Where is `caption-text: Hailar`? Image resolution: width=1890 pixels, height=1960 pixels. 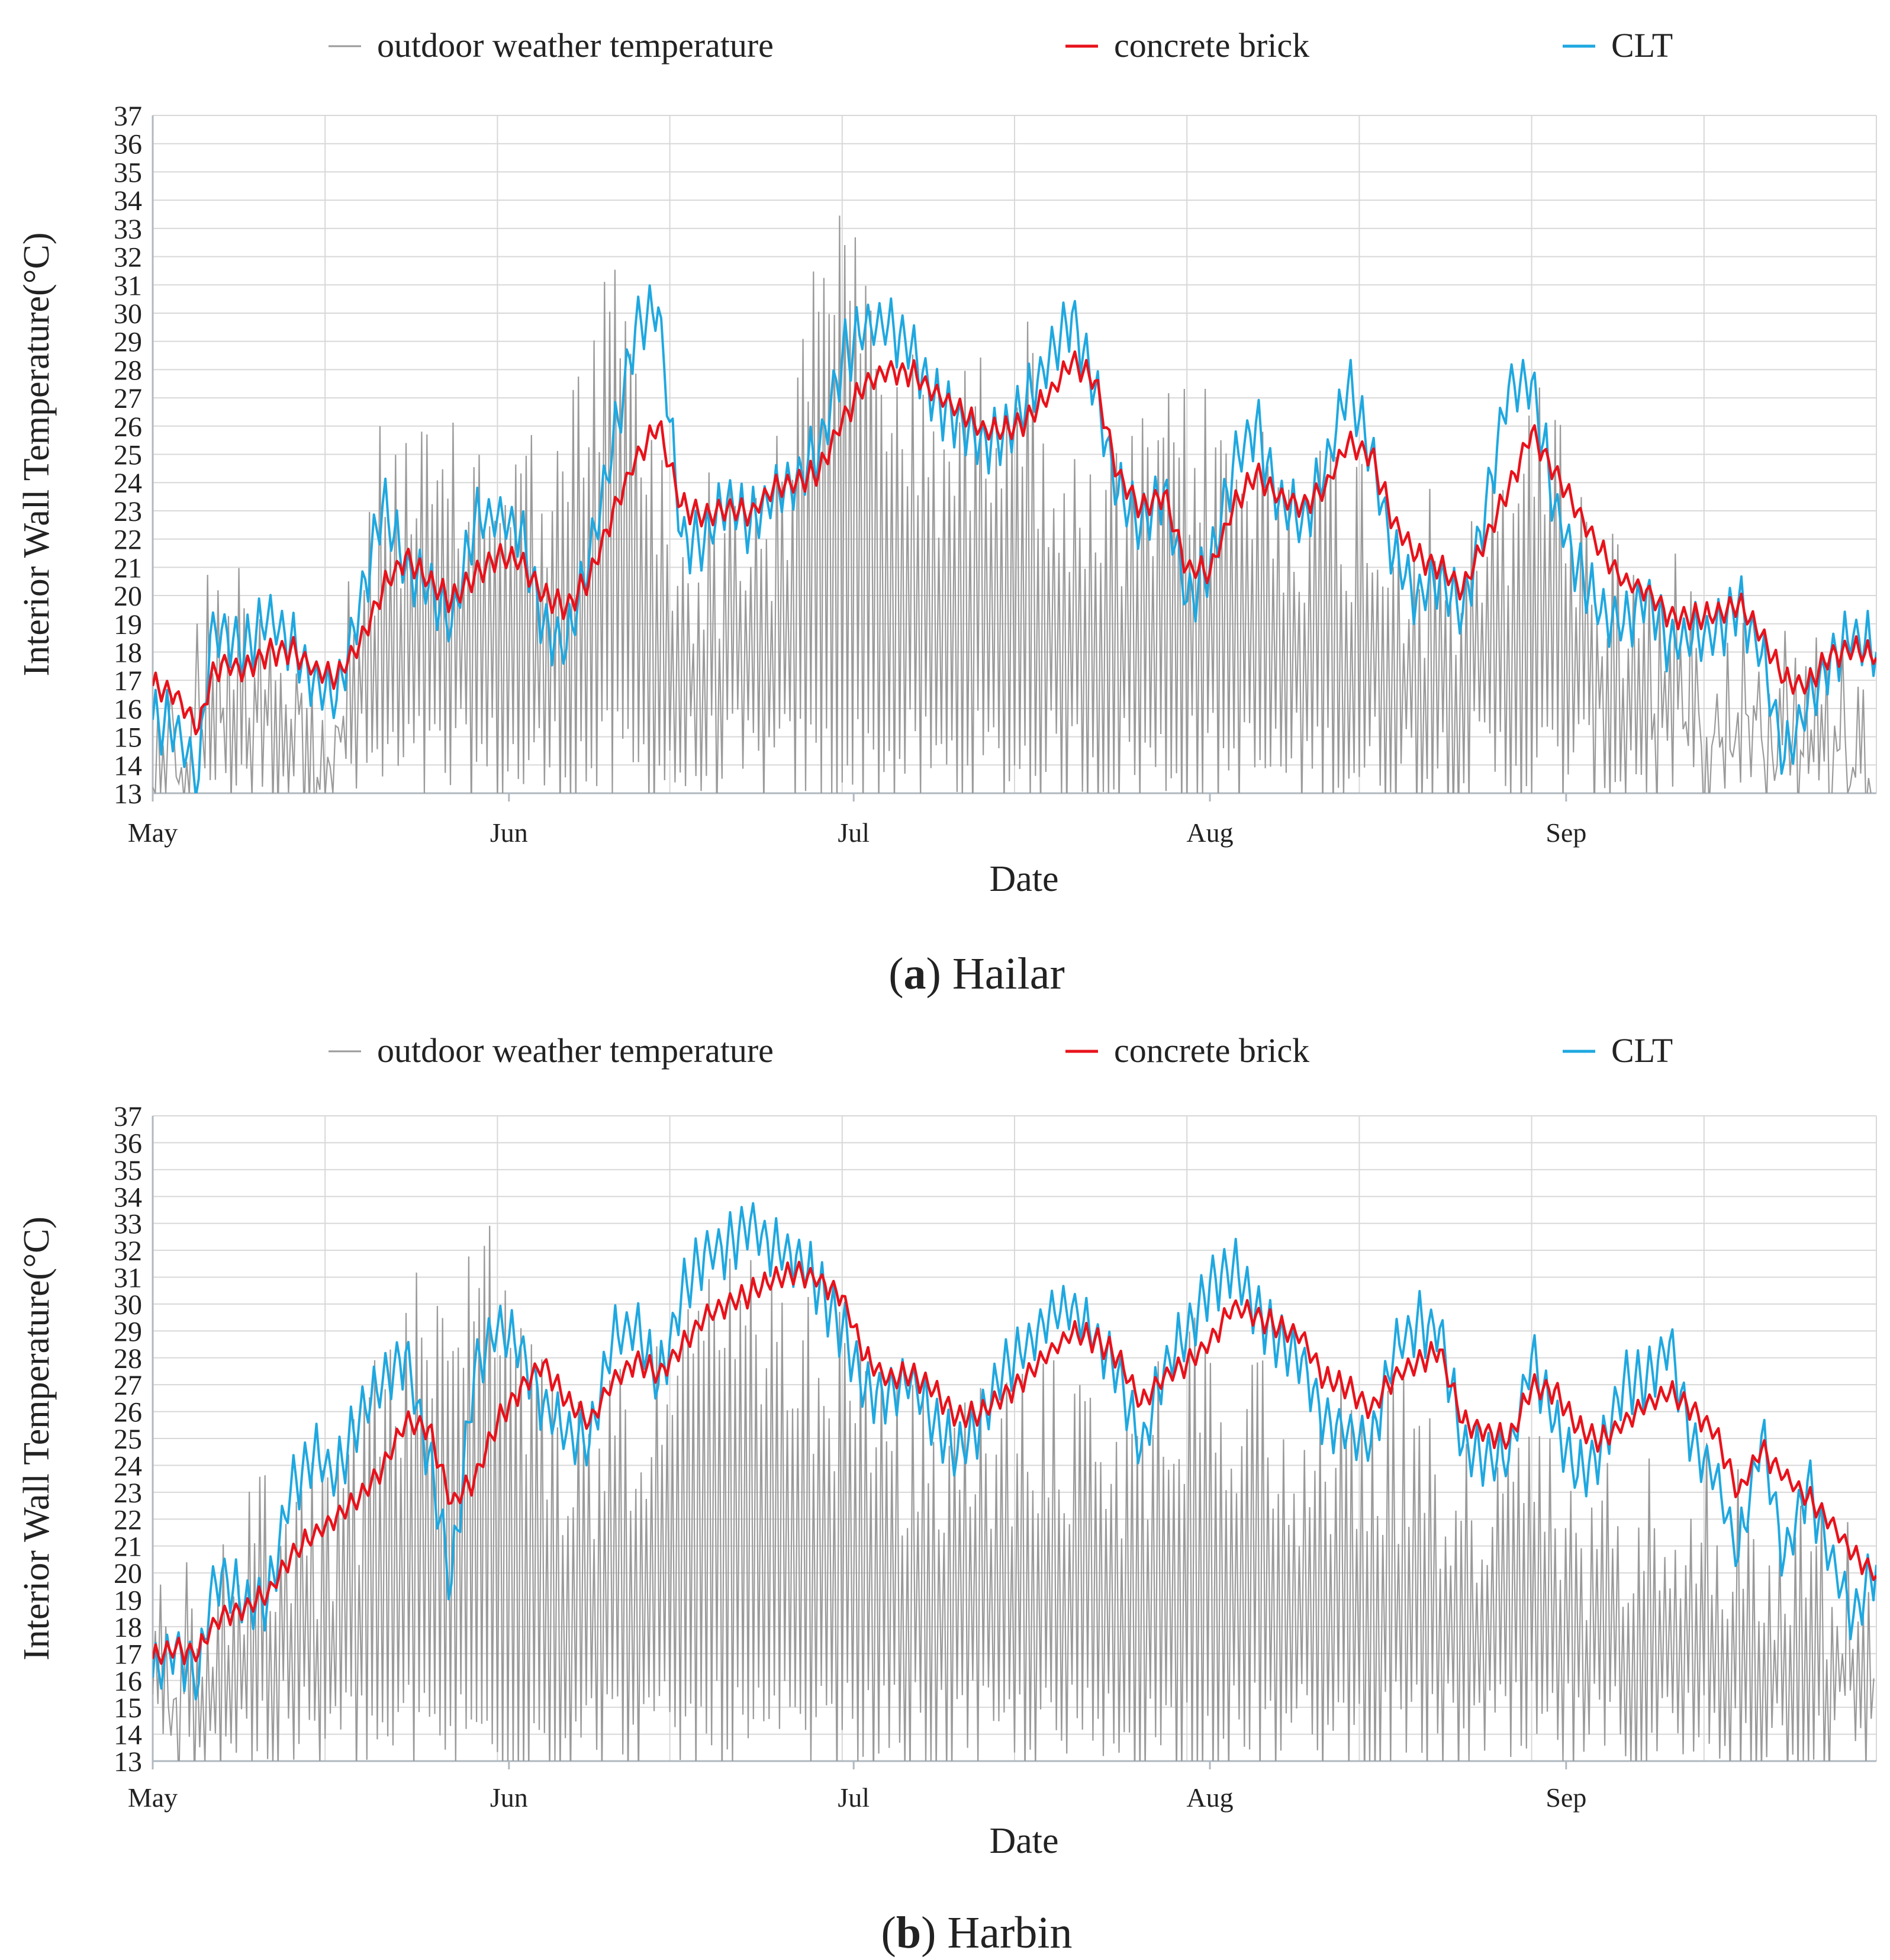
caption-text: Hailar is located at coordinates (1003, 974).